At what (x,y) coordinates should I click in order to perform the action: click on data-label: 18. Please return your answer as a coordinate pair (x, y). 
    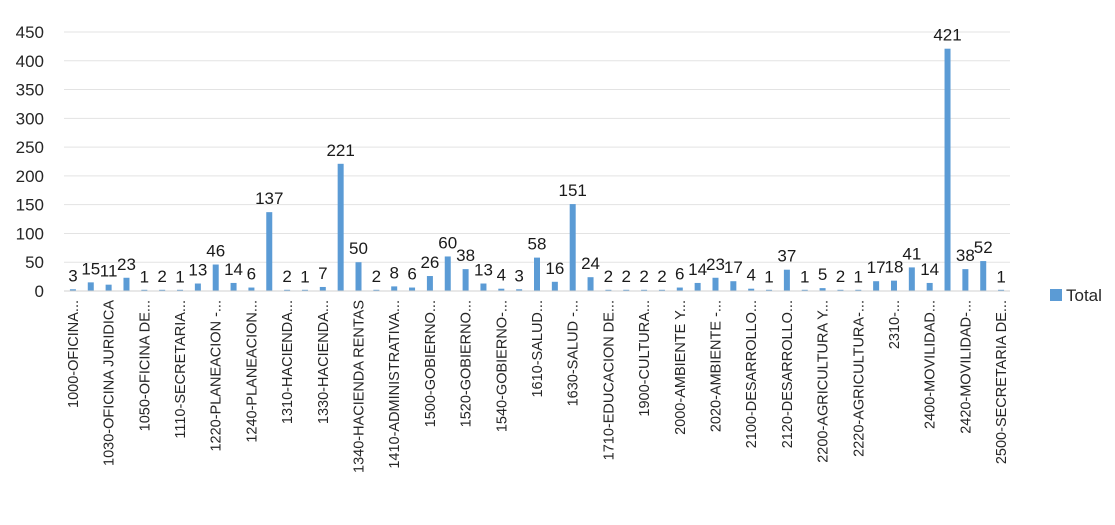
    Looking at the image, I should click on (894, 267).